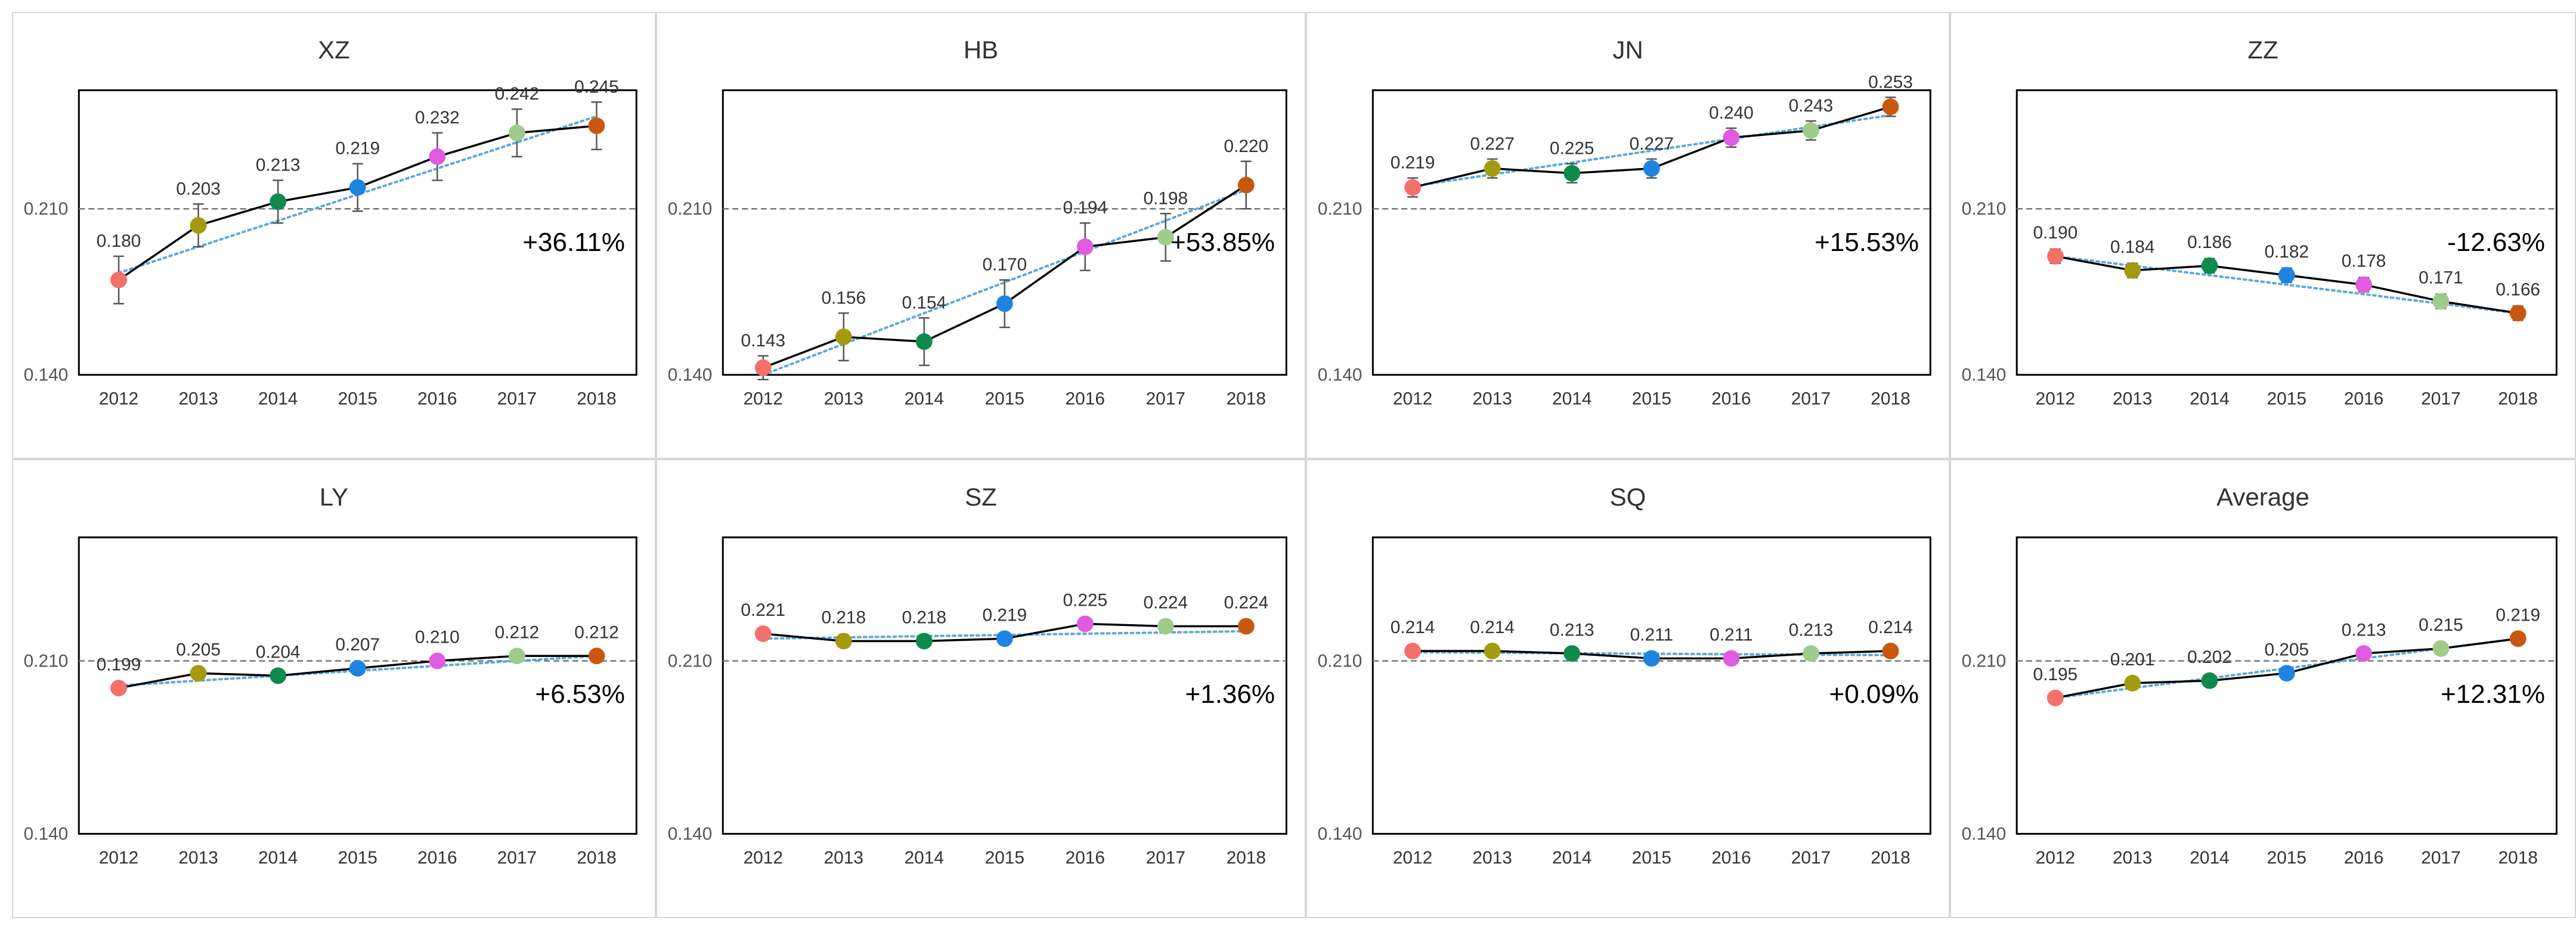 The width and height of the screenshot is (2576, 930). What do you see at coordinates (1005, 276) in the screenshot?
I see `series-line` at bounding box center [1005, 276].